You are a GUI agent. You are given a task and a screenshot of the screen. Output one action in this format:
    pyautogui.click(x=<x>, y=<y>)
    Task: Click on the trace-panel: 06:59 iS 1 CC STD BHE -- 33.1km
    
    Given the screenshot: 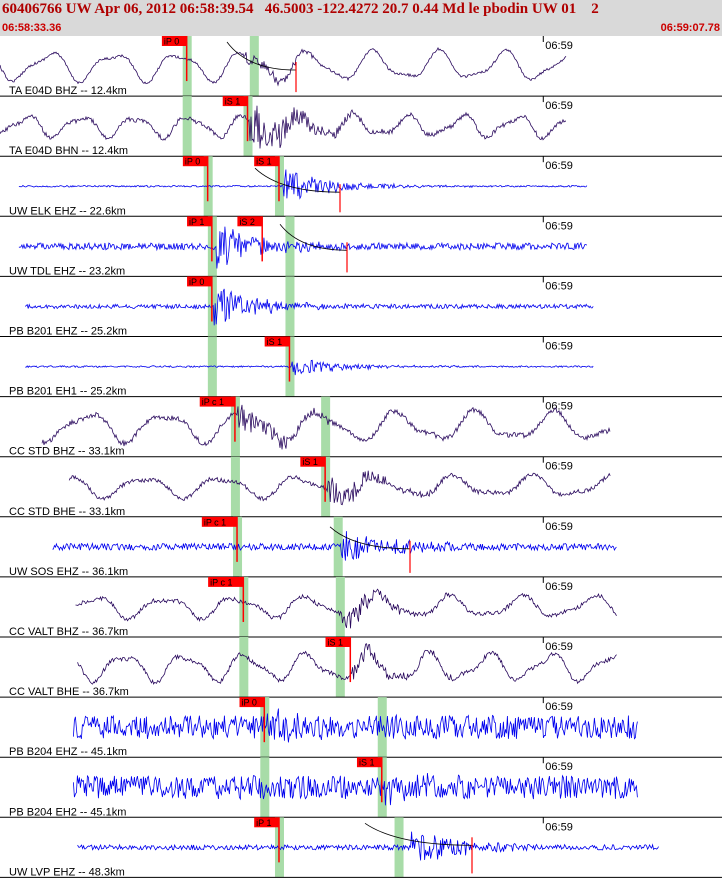 What is the action you would take?
    pyautogui.click(x=361, y=487)
    